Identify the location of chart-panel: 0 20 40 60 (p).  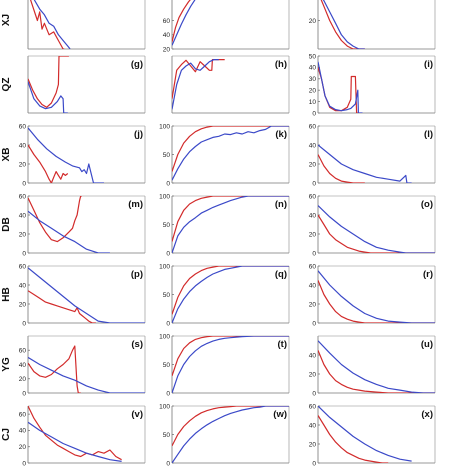
(82, 295).